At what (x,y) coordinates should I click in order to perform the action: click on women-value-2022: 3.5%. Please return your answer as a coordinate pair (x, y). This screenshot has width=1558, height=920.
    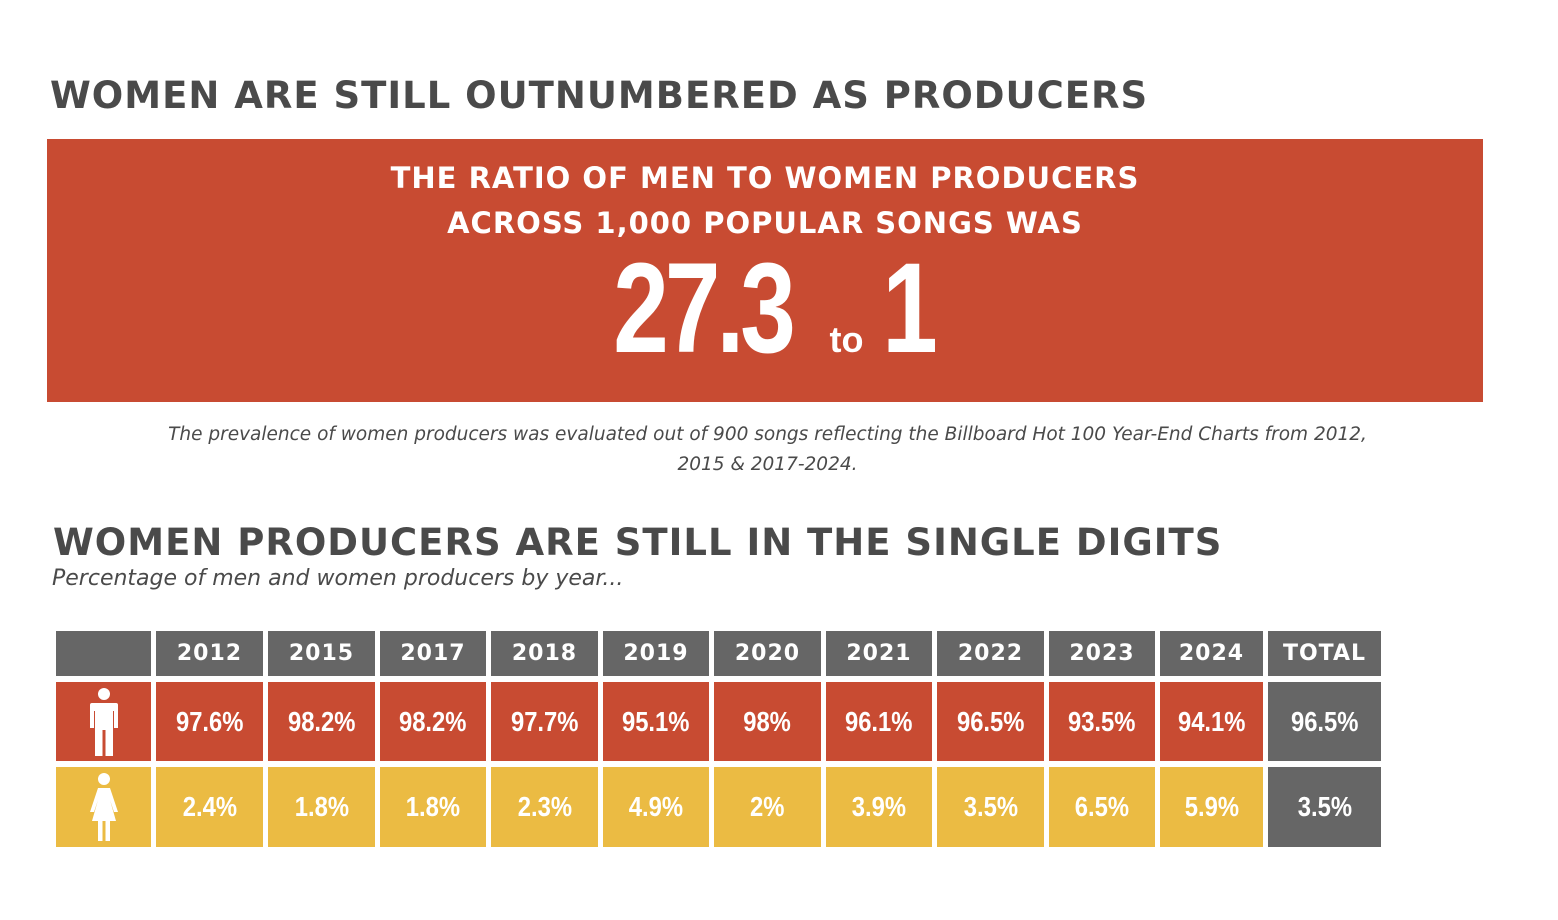
    Looking at the image, I should click on (990, 807).